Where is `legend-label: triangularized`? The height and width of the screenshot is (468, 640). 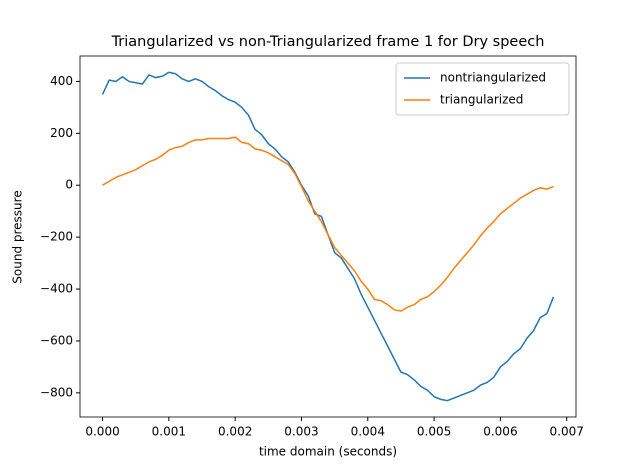 legend-label: triangularized is located at coordinates (481, 100).